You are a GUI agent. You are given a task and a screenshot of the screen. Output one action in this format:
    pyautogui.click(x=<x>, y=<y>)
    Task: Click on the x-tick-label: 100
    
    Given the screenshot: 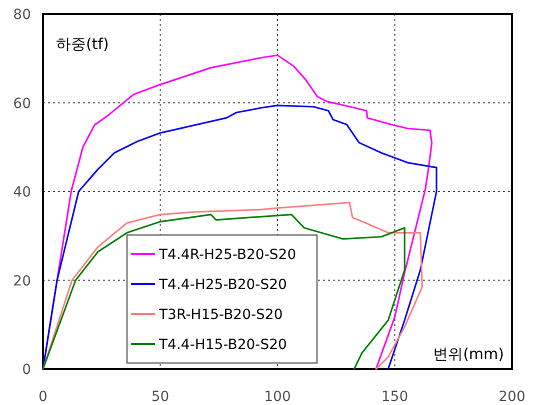 What is the action you would take?
    pyautogui.click(x=277, y=397)
    